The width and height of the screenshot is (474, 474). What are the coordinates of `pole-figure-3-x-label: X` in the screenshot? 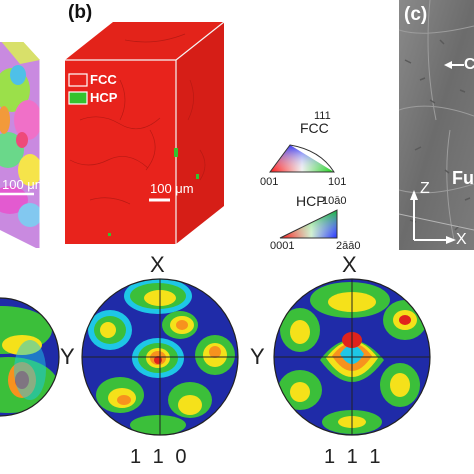 It's located at (349, 264).